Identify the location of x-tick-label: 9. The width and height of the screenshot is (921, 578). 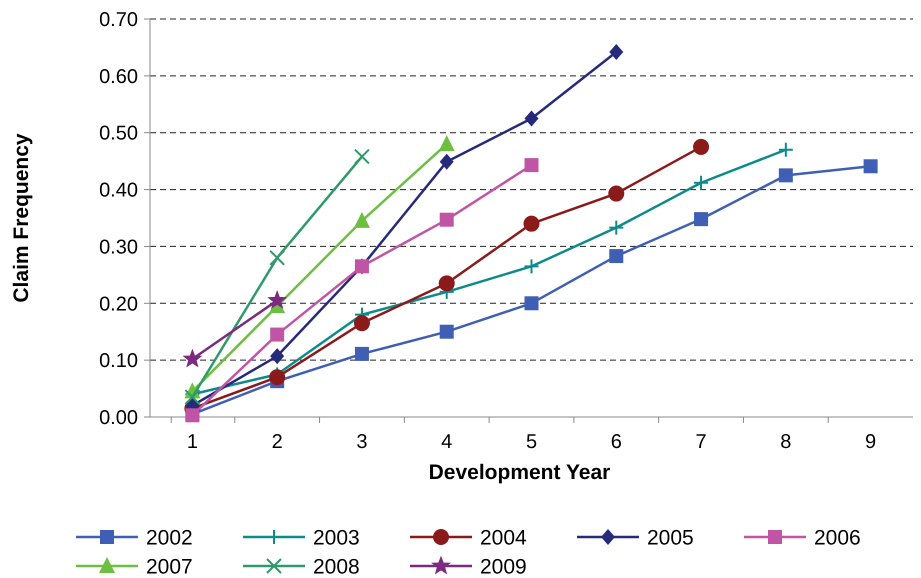
(870, 442).